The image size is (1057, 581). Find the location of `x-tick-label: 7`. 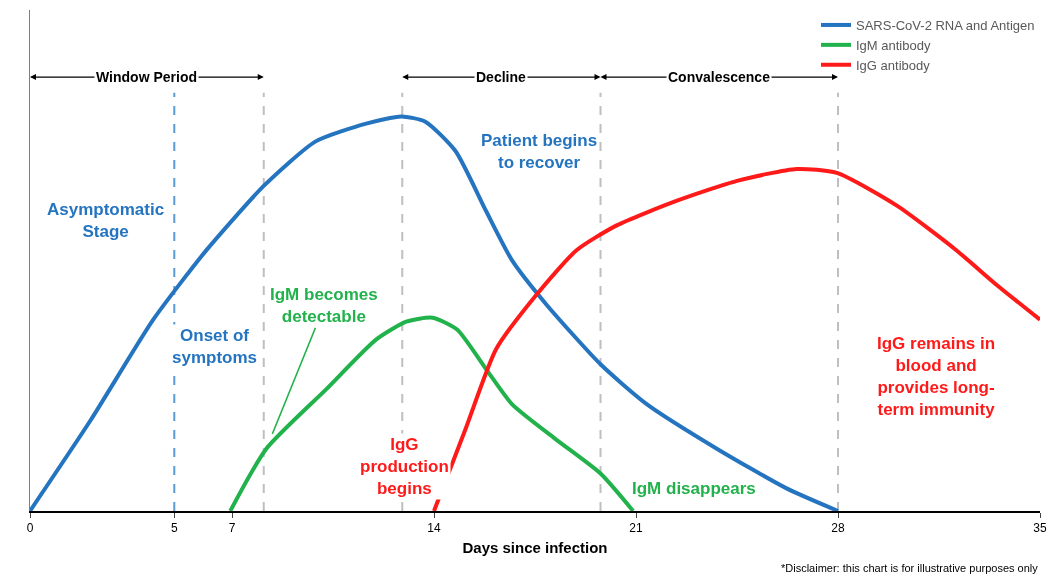

x-tick-label: 7 is located at coordinates (232, 528).